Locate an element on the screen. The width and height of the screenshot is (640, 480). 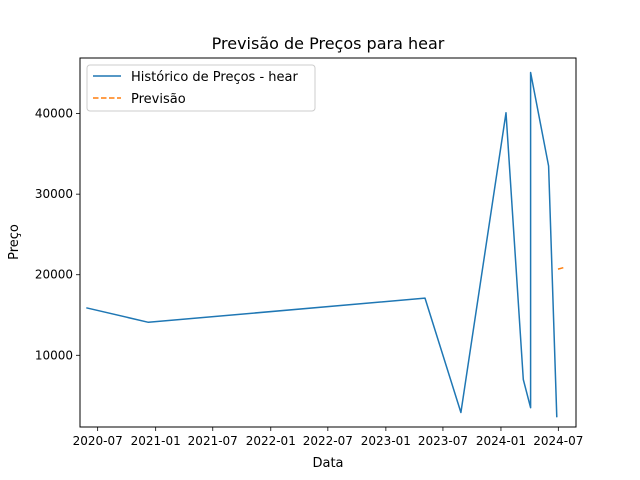
x-tick-label: 2024-01 is located at coordinates (501, 441).